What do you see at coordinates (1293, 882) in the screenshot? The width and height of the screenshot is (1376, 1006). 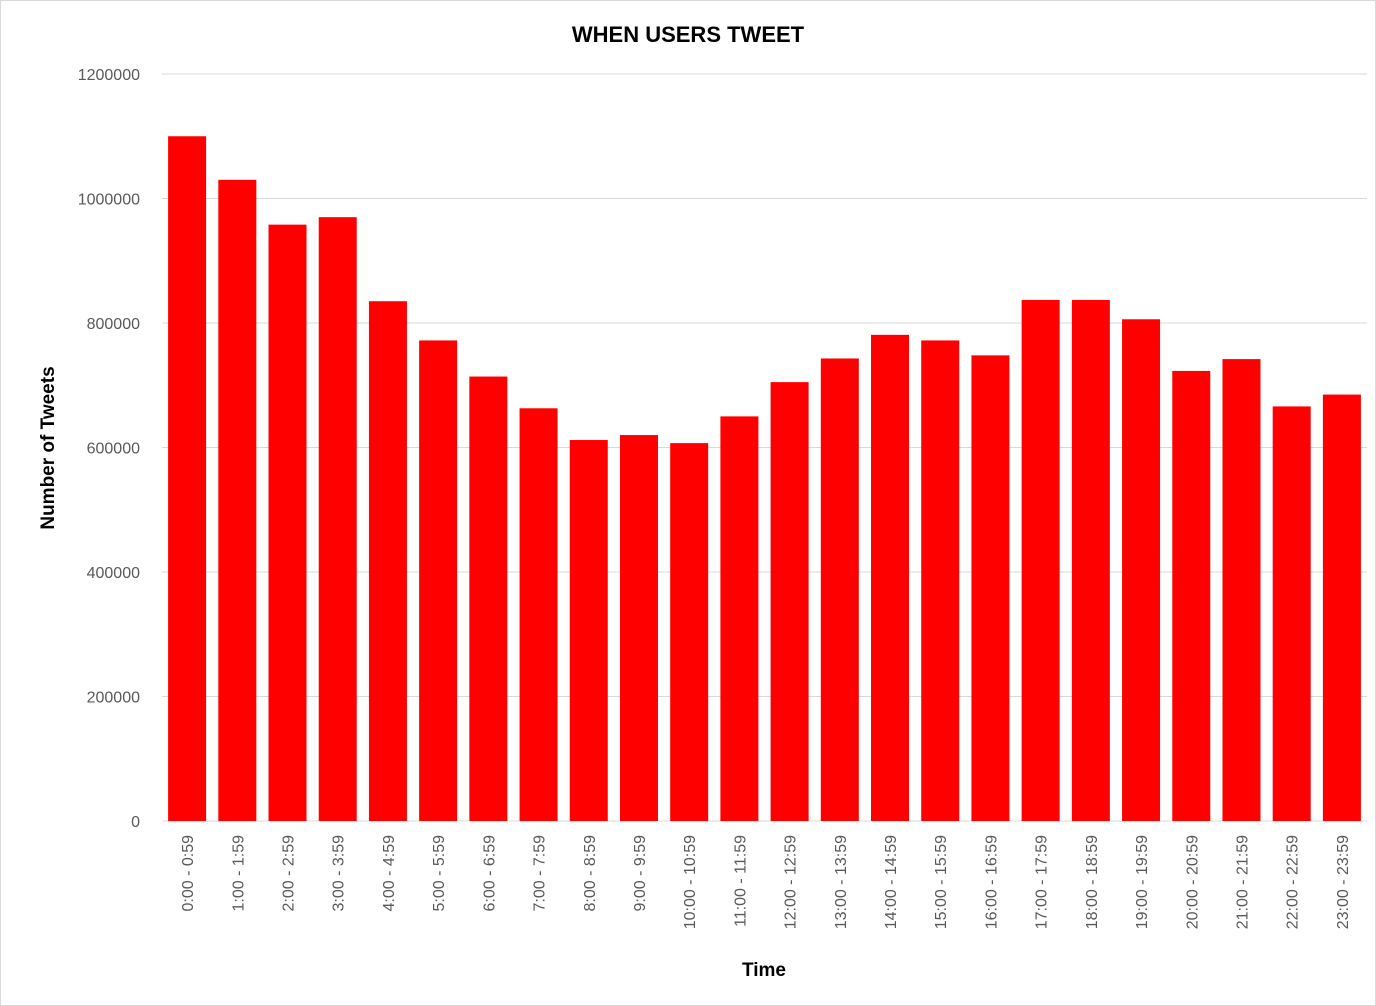 I see `x-tick-label: 22:00 - 22:59` at bounding box center [1293, 882].